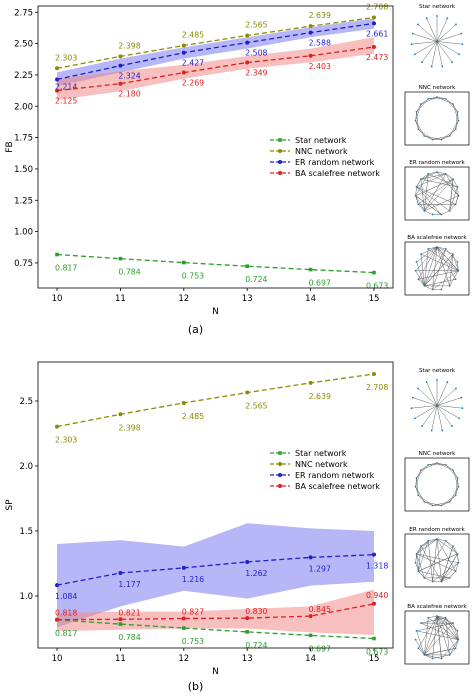 Image resolution: width=474 pixels, height=699 pixels. Describe the element at coordinates (193, 611) in the screenshot. I see `data-label: 0.827` at that location.